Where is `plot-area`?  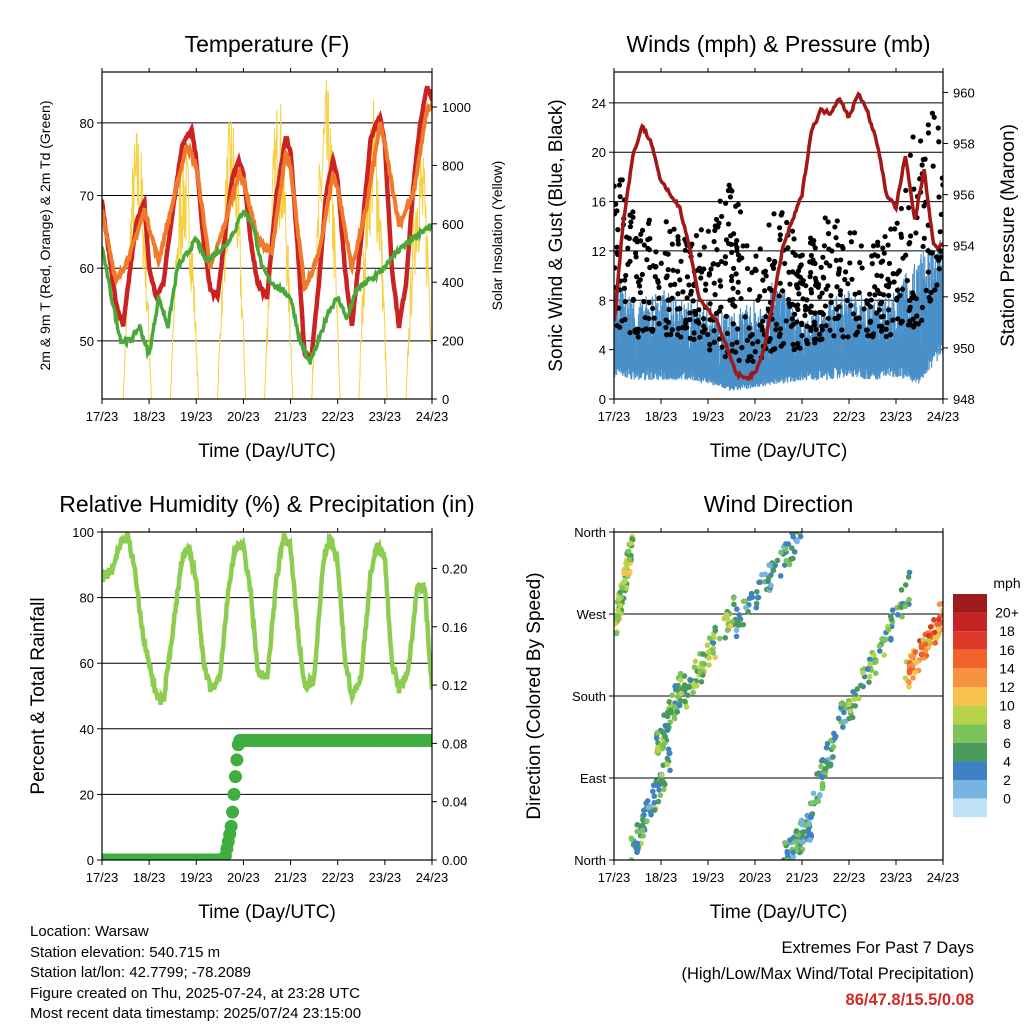
plot-area is located at coordinates (778, 241).